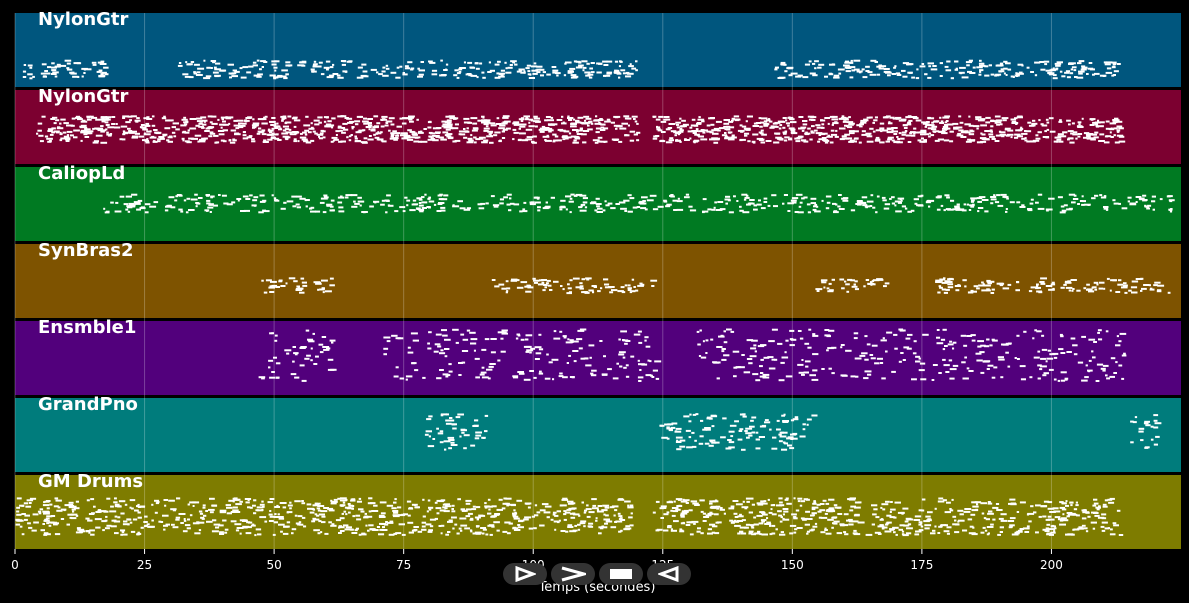  I want to click on rewind-button, so click(669, 574).